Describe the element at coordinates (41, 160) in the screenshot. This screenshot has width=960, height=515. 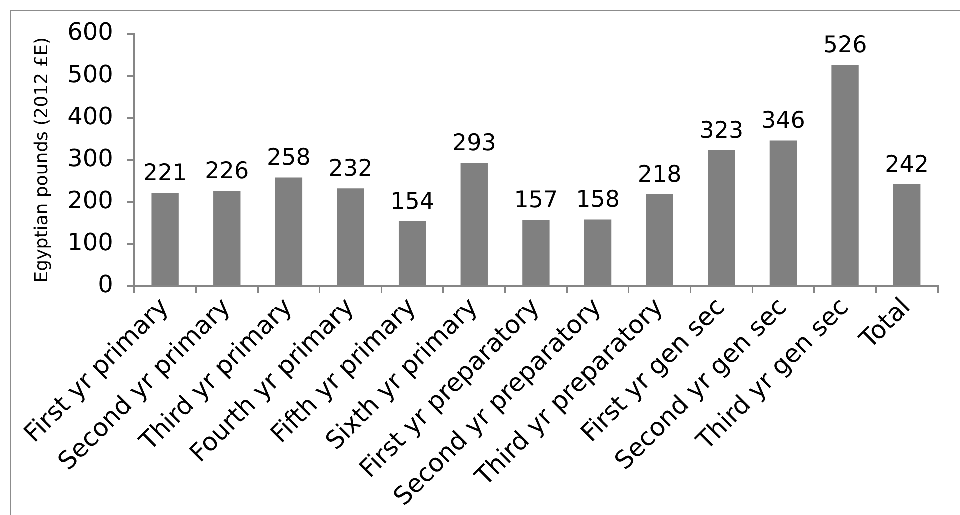
I see `y-axis-title: Egyptian pounds (2012 £E)` at that location.